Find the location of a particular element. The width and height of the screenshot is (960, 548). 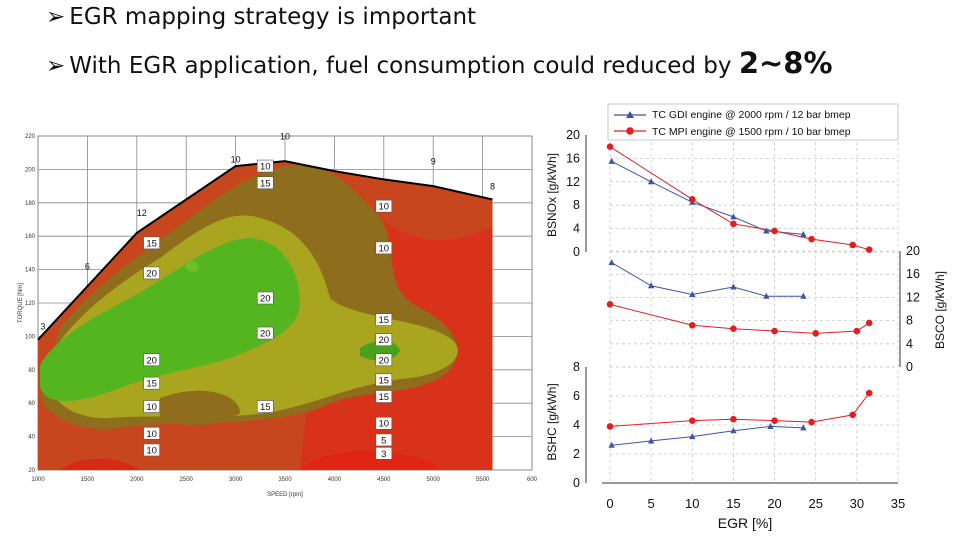

bullet-1: ➢ EGR mapping strategy is important is located at coordinates (261, 17).